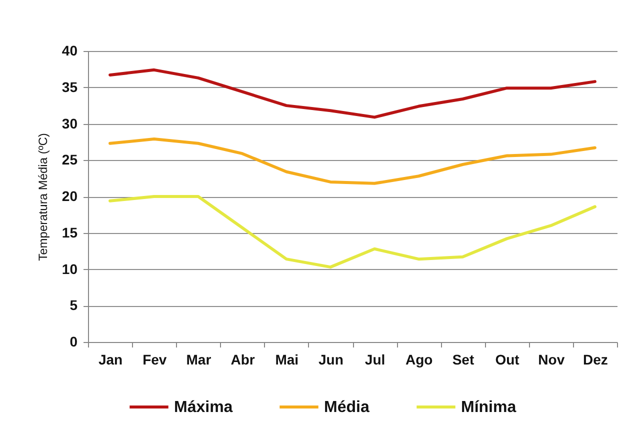 This screenshot has height=432, width=633. What do you see at coordinates (203, 407) in the screenshot?
I see `legend-label: Máxima` at bounding box center [203, 407].